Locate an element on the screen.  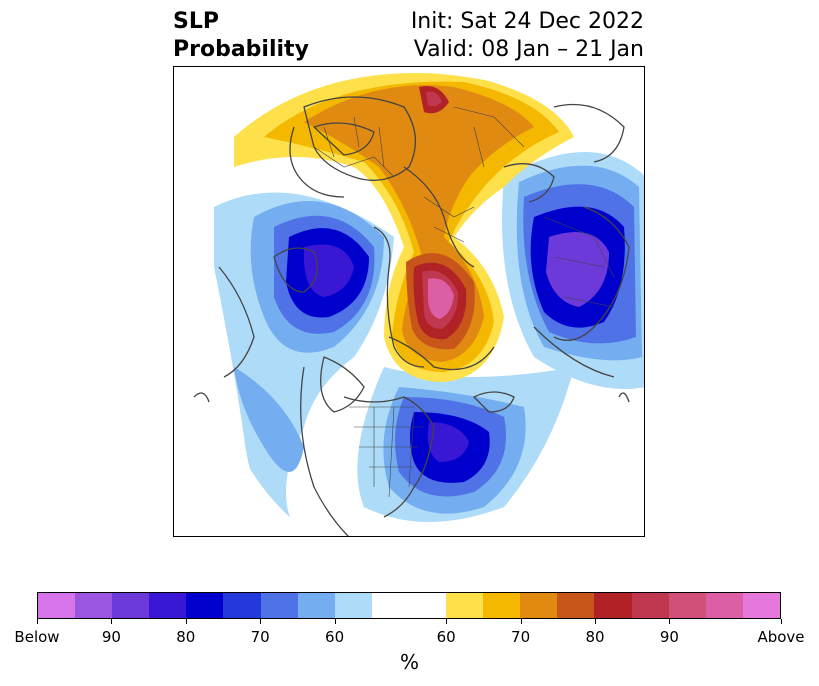
title-type: Probability is located at coordinates (241, 49).